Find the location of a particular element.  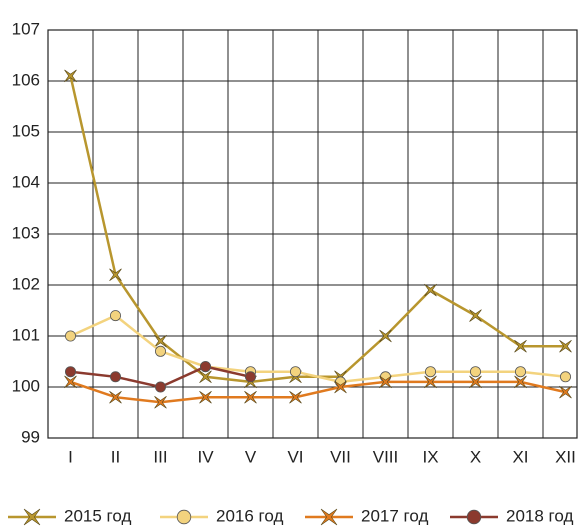

x-tick-label: IV is located at coordinates (205, 456).